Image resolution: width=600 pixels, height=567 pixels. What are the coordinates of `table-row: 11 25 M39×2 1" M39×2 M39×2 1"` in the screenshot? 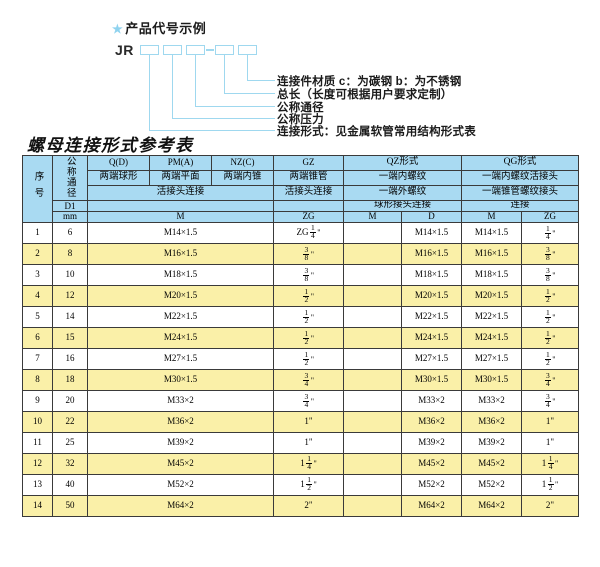 It's located at (301, 442).